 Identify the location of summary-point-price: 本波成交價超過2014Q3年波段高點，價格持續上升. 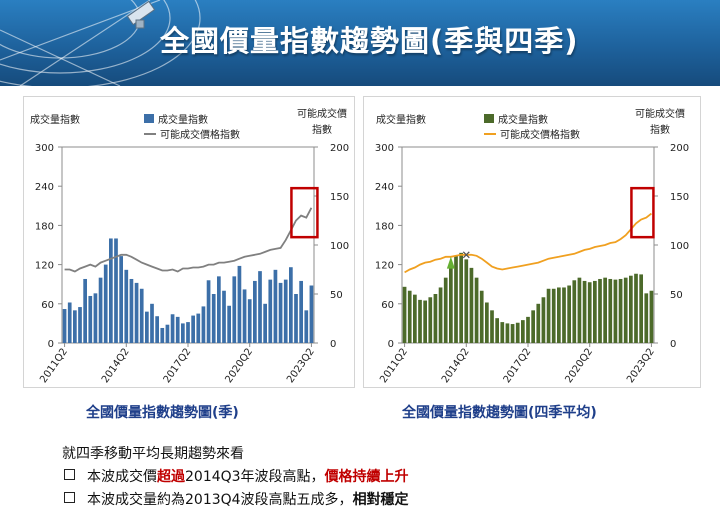
(235, 477).